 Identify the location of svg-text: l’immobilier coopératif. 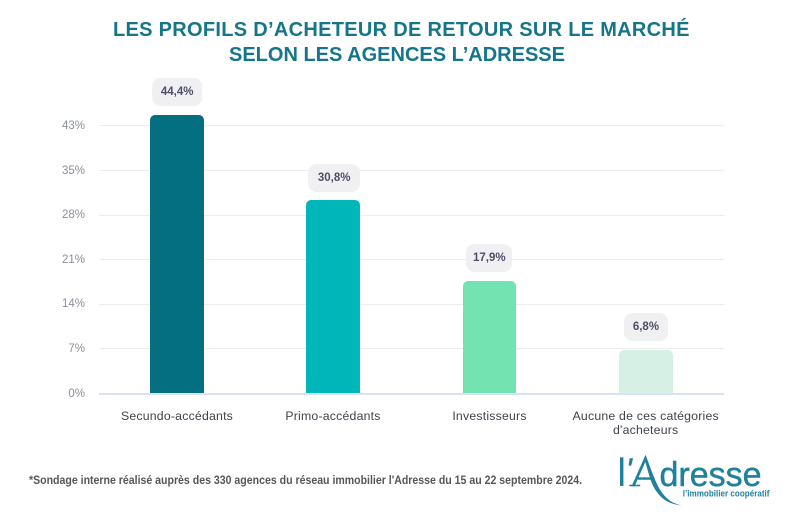
(726, 493).